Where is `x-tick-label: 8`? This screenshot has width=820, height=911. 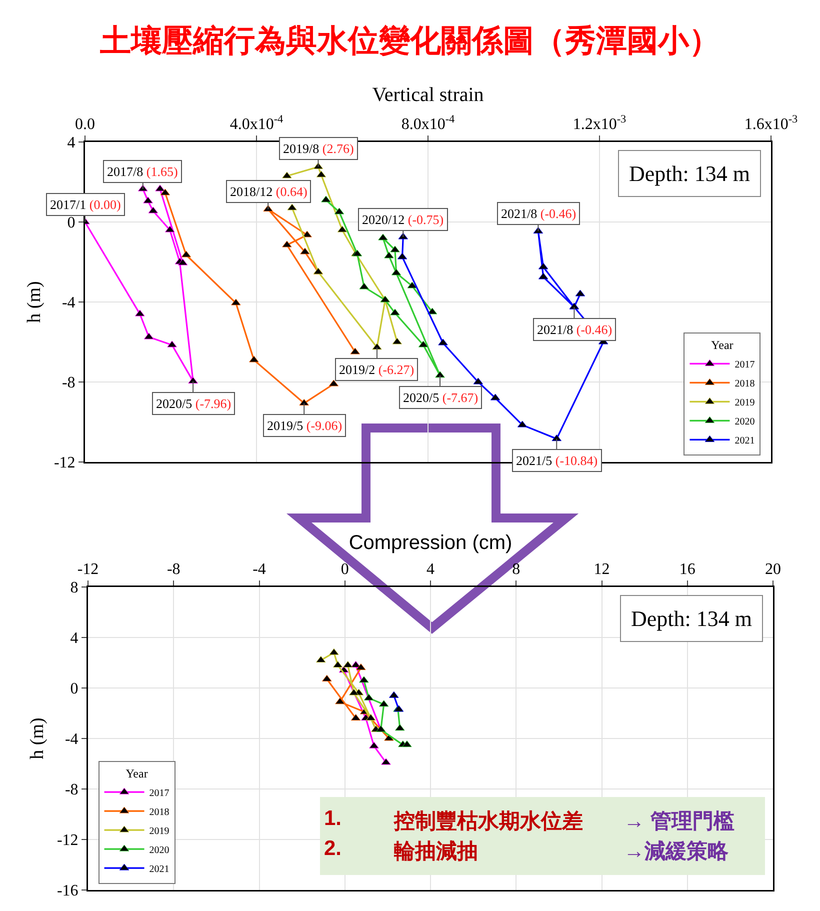
x-tick-label: 8 is located at coordinates (516, 569).